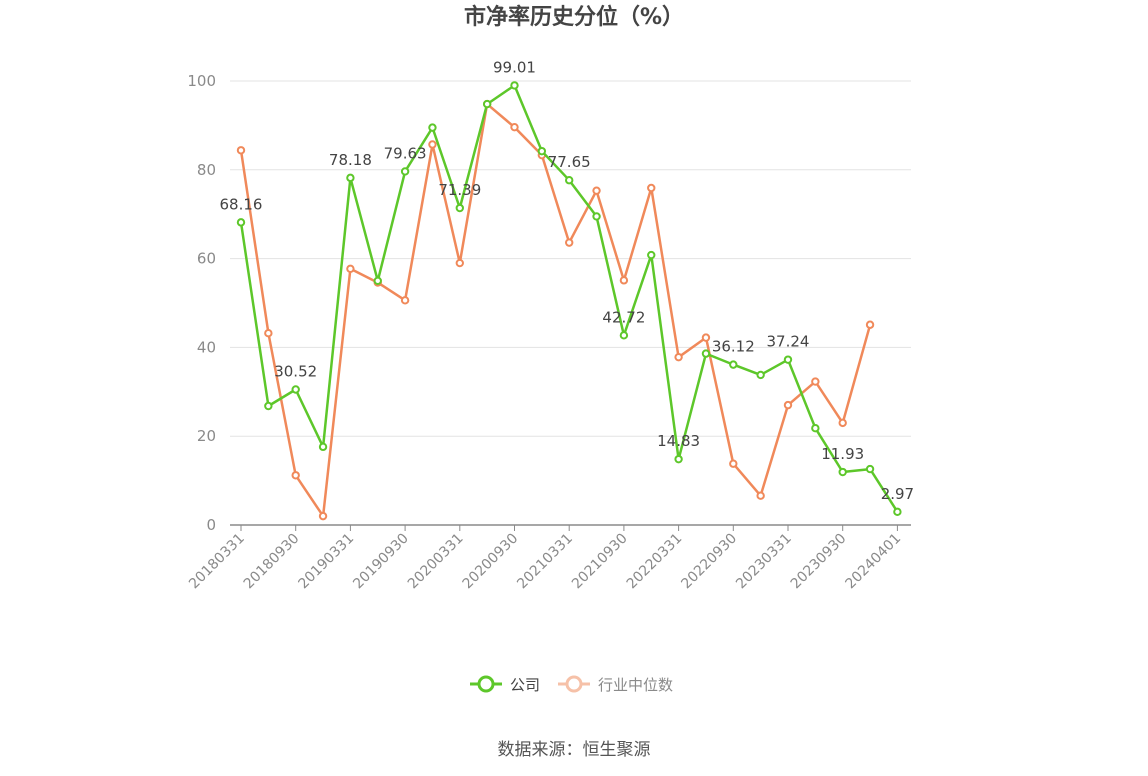  What do you see at coordinates (295, 371) in the screenshot?
I see `data-label: 30.52` at bounding box center [295, 371].